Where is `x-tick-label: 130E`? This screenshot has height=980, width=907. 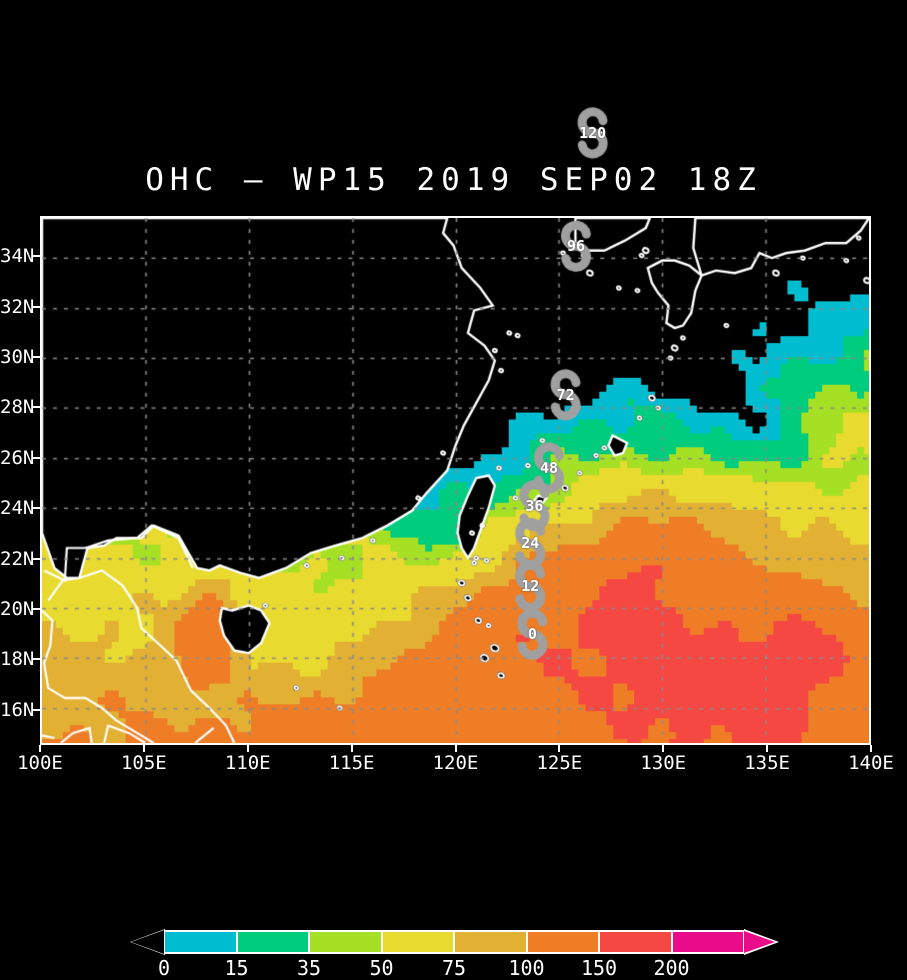 x-tick-label: 130E is located at coordinates (663, 763).